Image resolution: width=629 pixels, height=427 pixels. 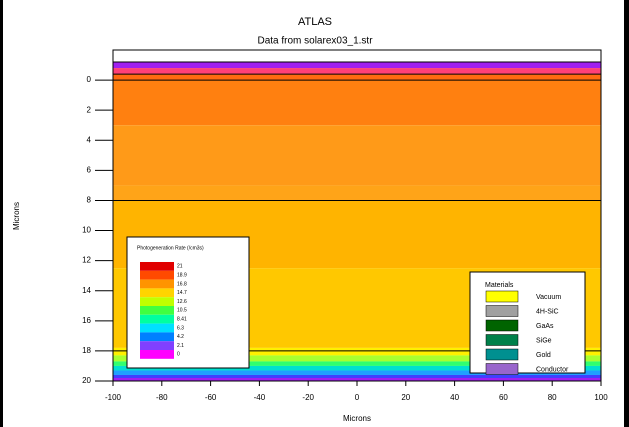 What do you see at coordinates (260, 397) in the screenshot?
I see `x-tick-label: -40` at bounding box center [260, 397].